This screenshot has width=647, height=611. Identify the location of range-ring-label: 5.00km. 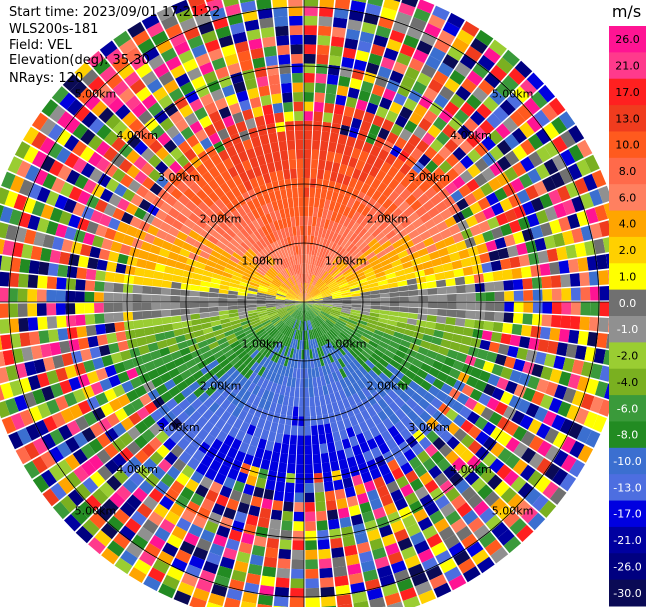
(96, 511).